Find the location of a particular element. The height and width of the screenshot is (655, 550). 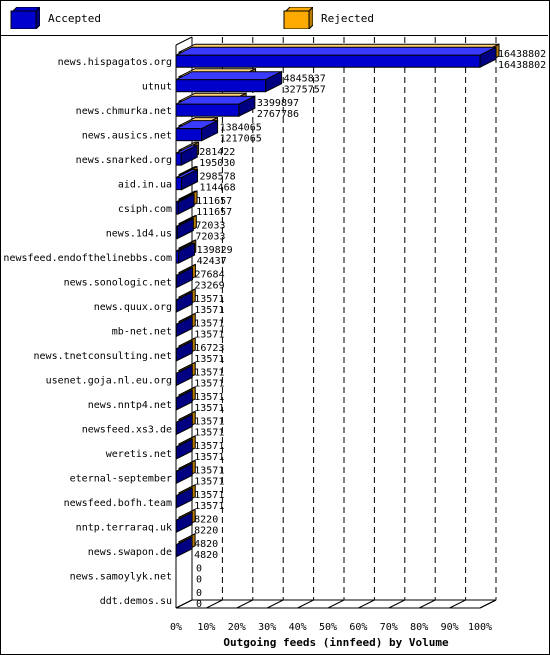

category-label: news.quux.org is located at coordinates (133, 307).